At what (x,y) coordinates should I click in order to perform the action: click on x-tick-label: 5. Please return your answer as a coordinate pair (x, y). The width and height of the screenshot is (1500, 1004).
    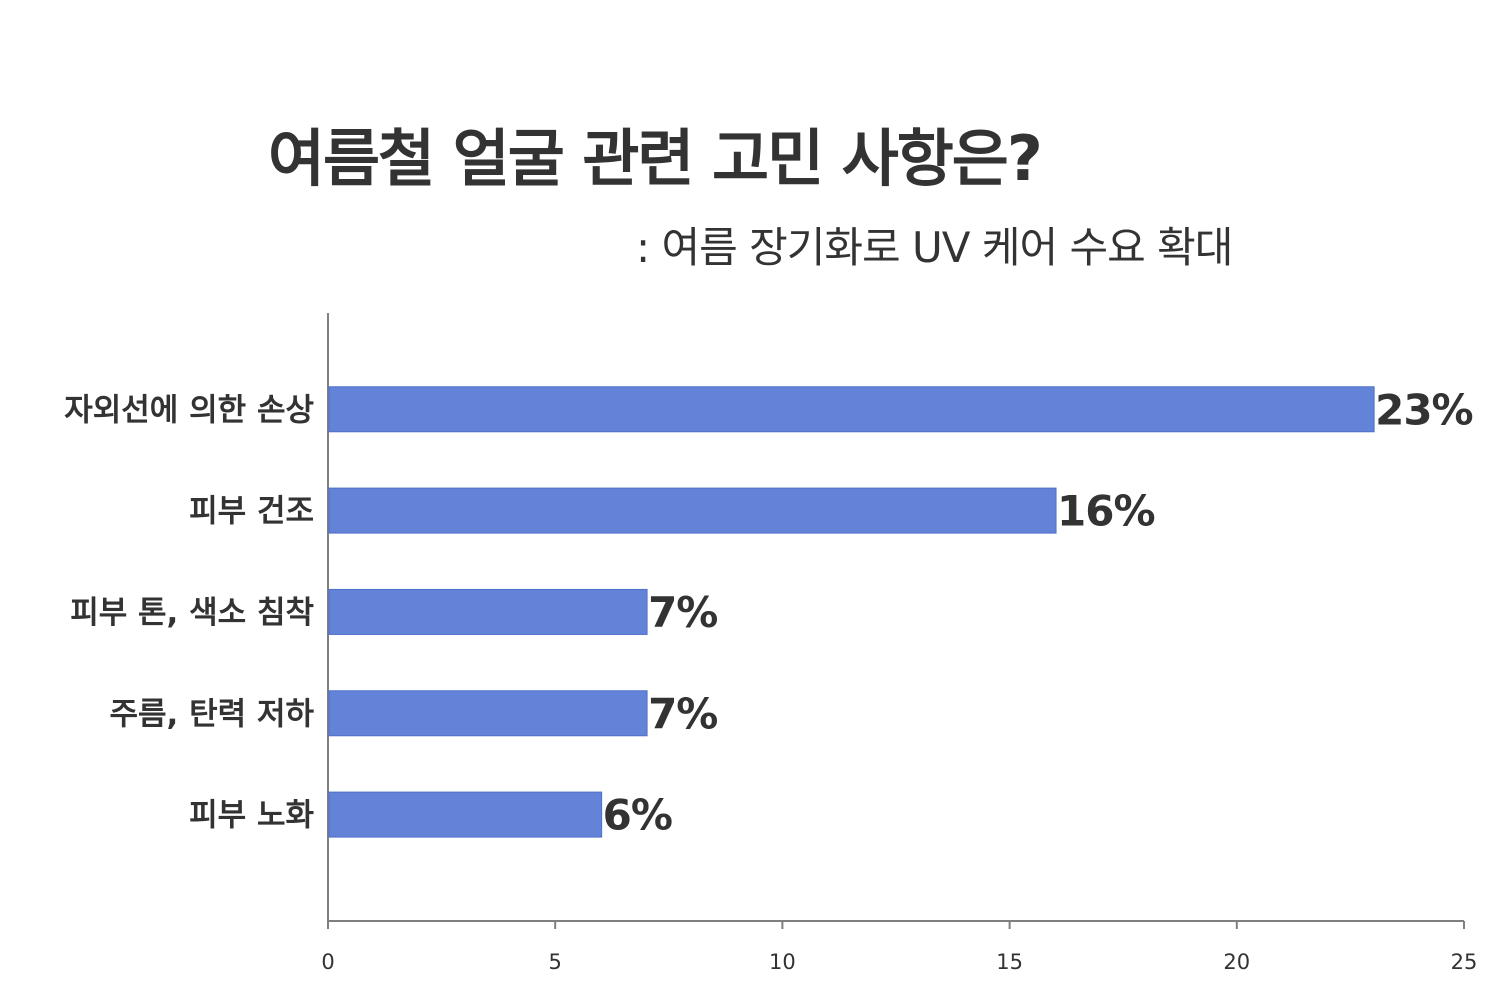
    Looking at the image, I should click on (555, 962).